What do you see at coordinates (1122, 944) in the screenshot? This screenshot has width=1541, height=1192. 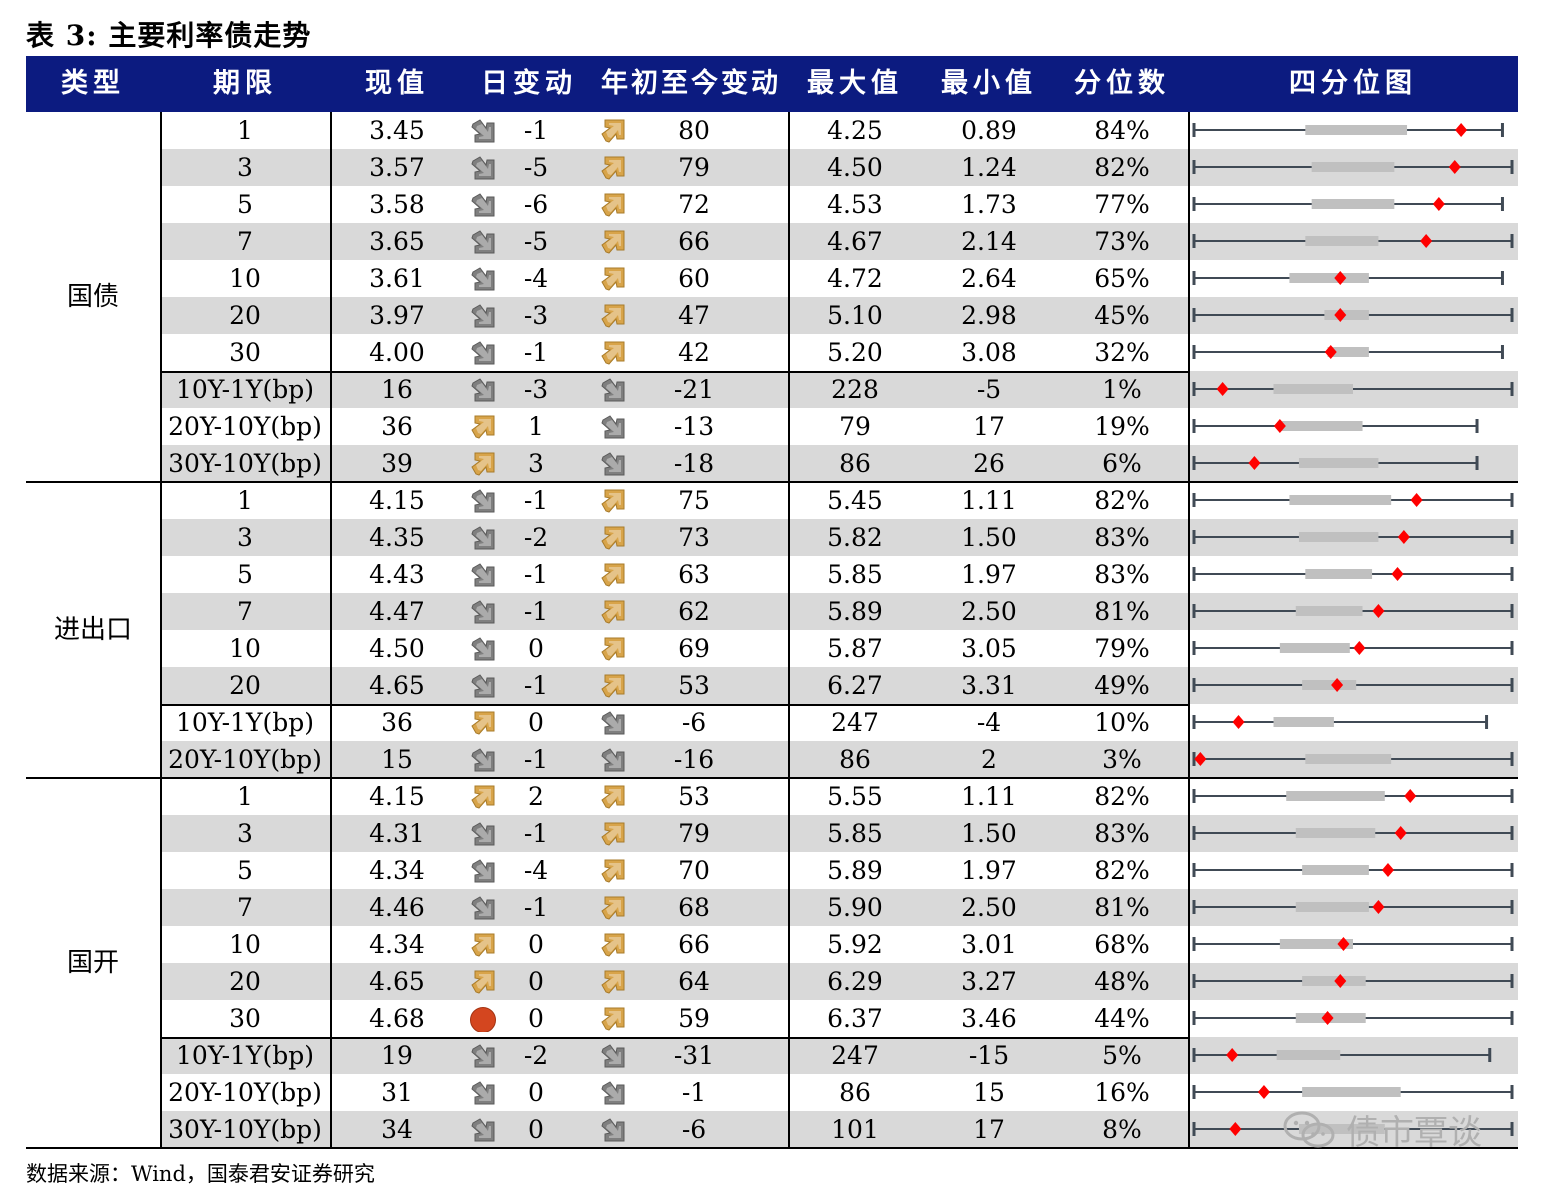 I see `percentile-cell: 68%` at bounding box center [1122, 944].